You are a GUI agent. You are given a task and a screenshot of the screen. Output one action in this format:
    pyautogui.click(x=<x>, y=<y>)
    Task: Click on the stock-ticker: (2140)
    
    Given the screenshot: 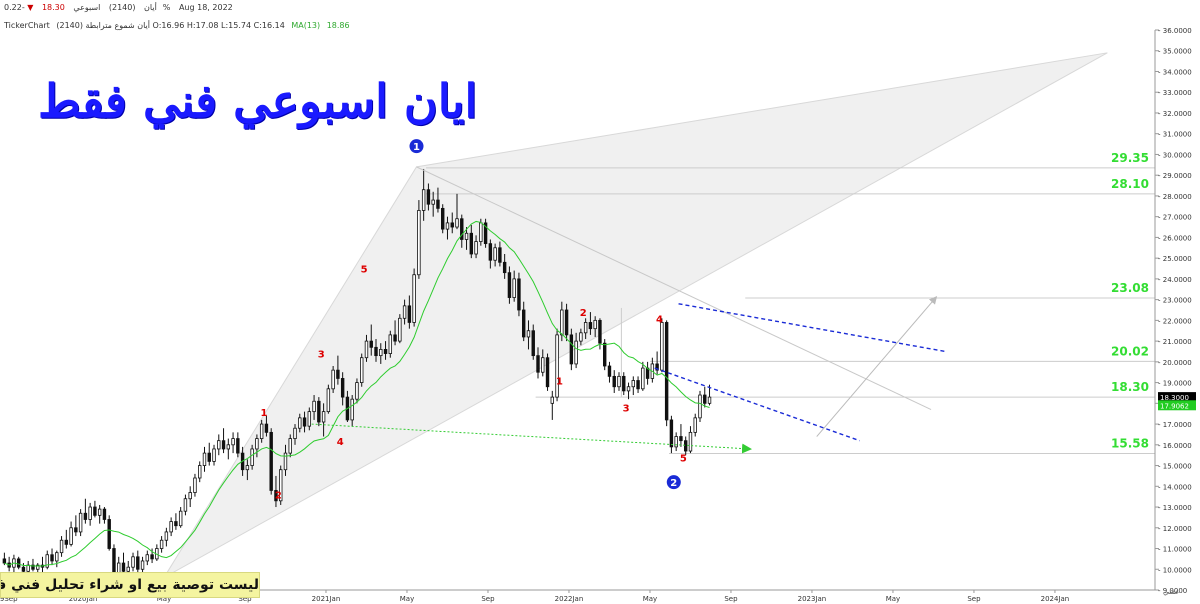 What is the action you would take?
    pyautogui.click(x=122, y=7)
    